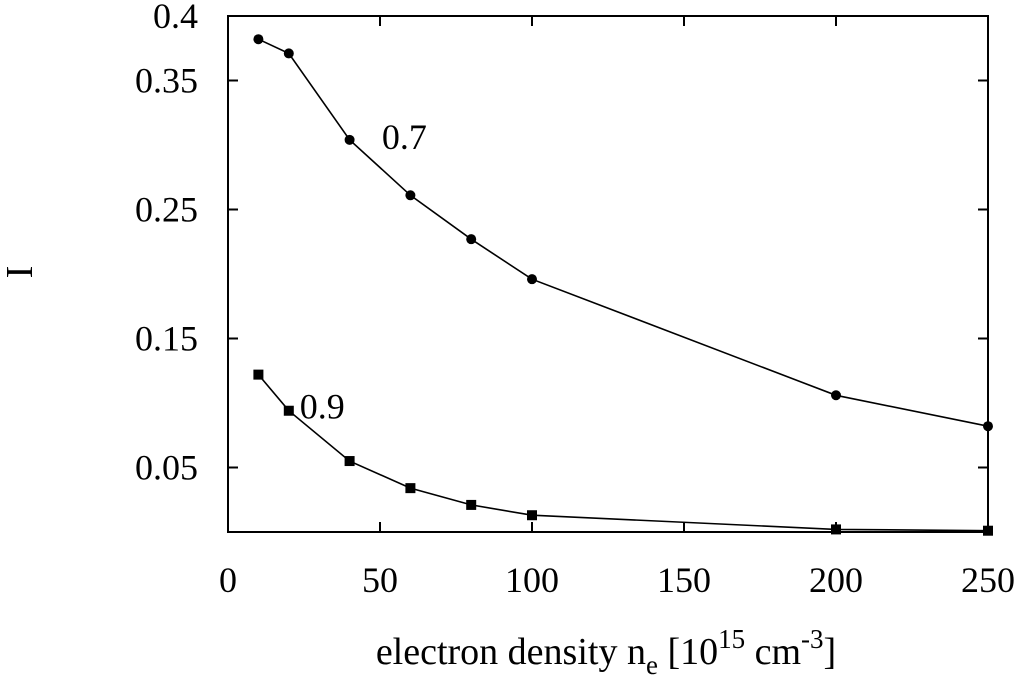  What do you see at coordinates (20, 272) in the screenshot?
I see `y-axis-label: I` at bounding box center [20, 272].